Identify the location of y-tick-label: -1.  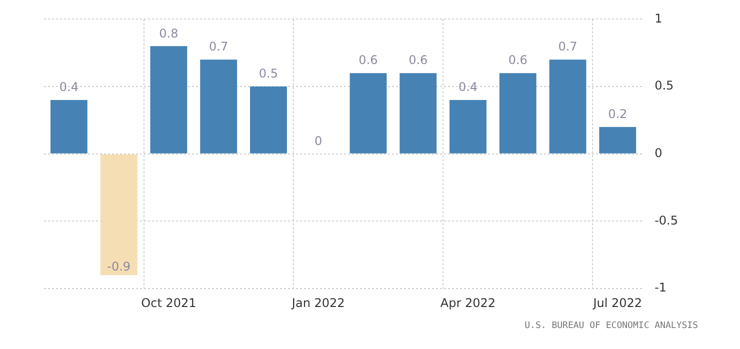
(660, 287).